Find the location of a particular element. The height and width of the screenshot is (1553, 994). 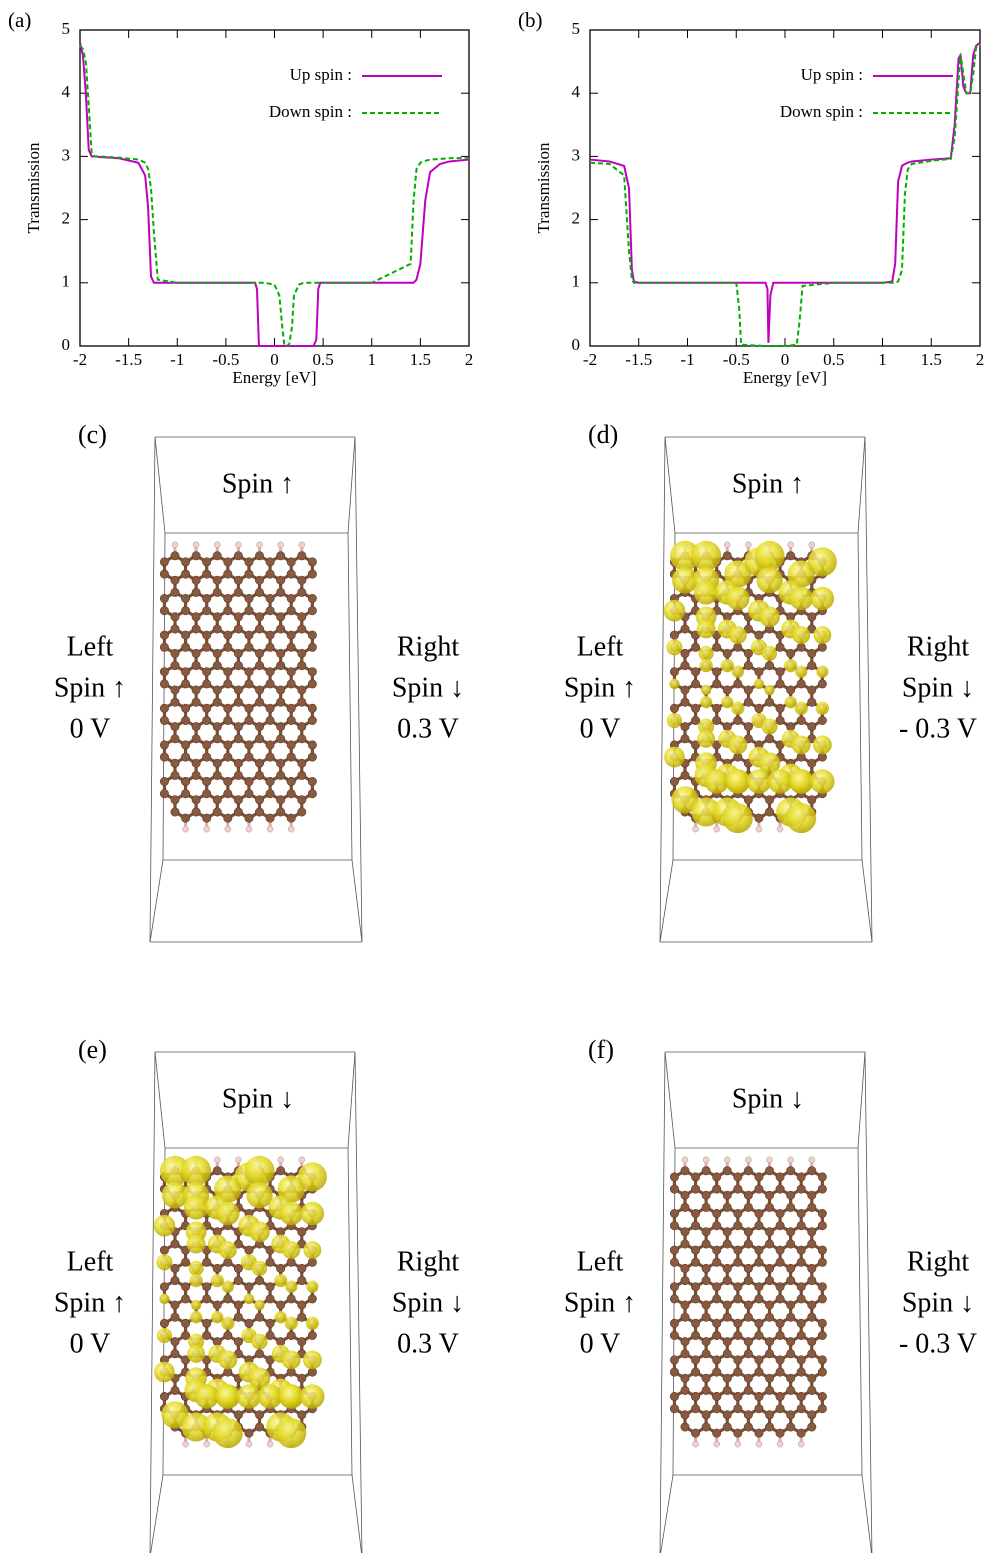

right-lead-label: Right is located at coordinates (938, 1261).